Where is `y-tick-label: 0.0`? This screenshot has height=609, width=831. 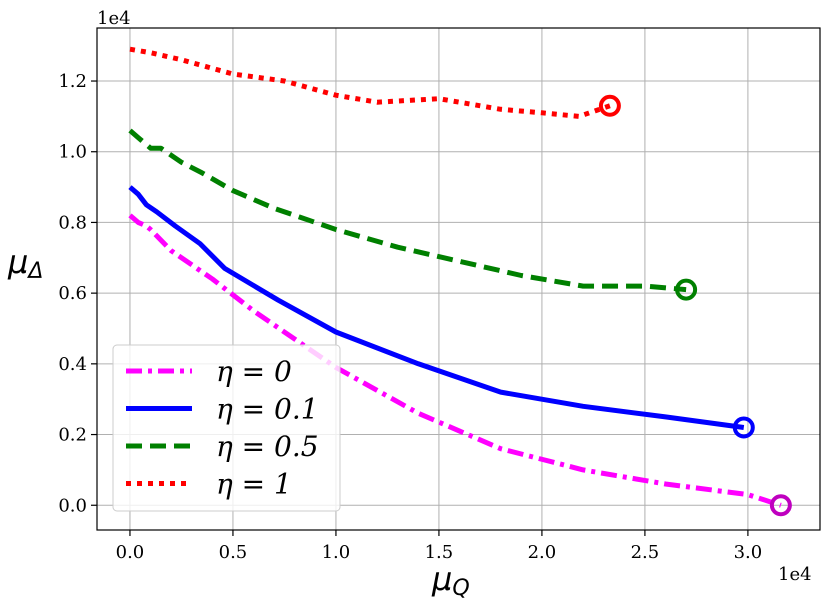 y-tick-label: 0.0 is located at coordinates (72, 505).